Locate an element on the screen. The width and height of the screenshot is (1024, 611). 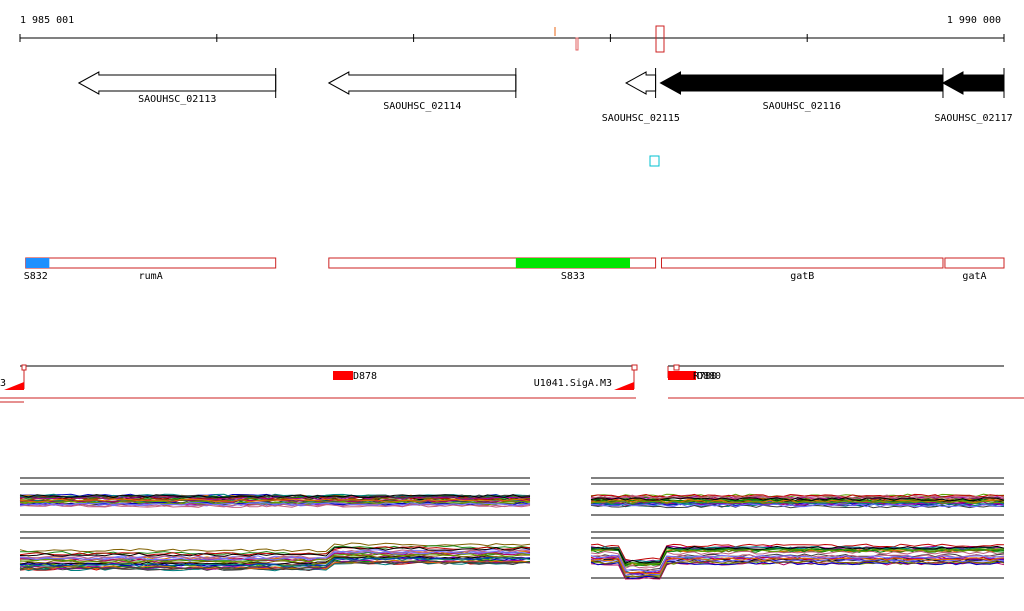
ruler-start-label: 1 985 001 is located at coordinates (47, 20).